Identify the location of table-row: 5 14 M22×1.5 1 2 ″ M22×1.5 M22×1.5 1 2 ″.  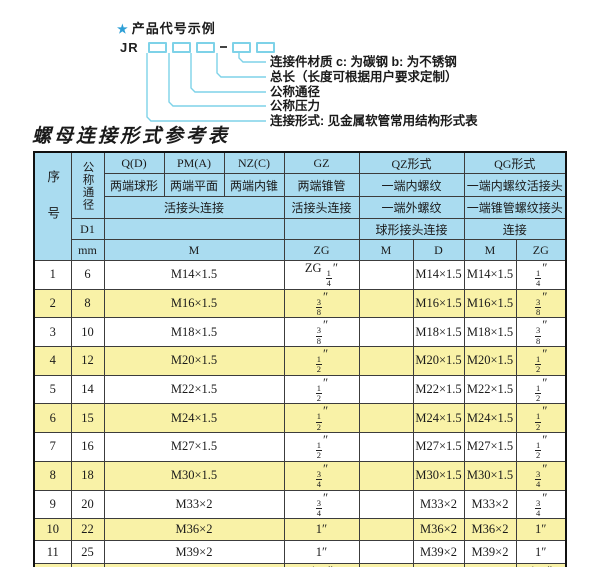
(300, 389).